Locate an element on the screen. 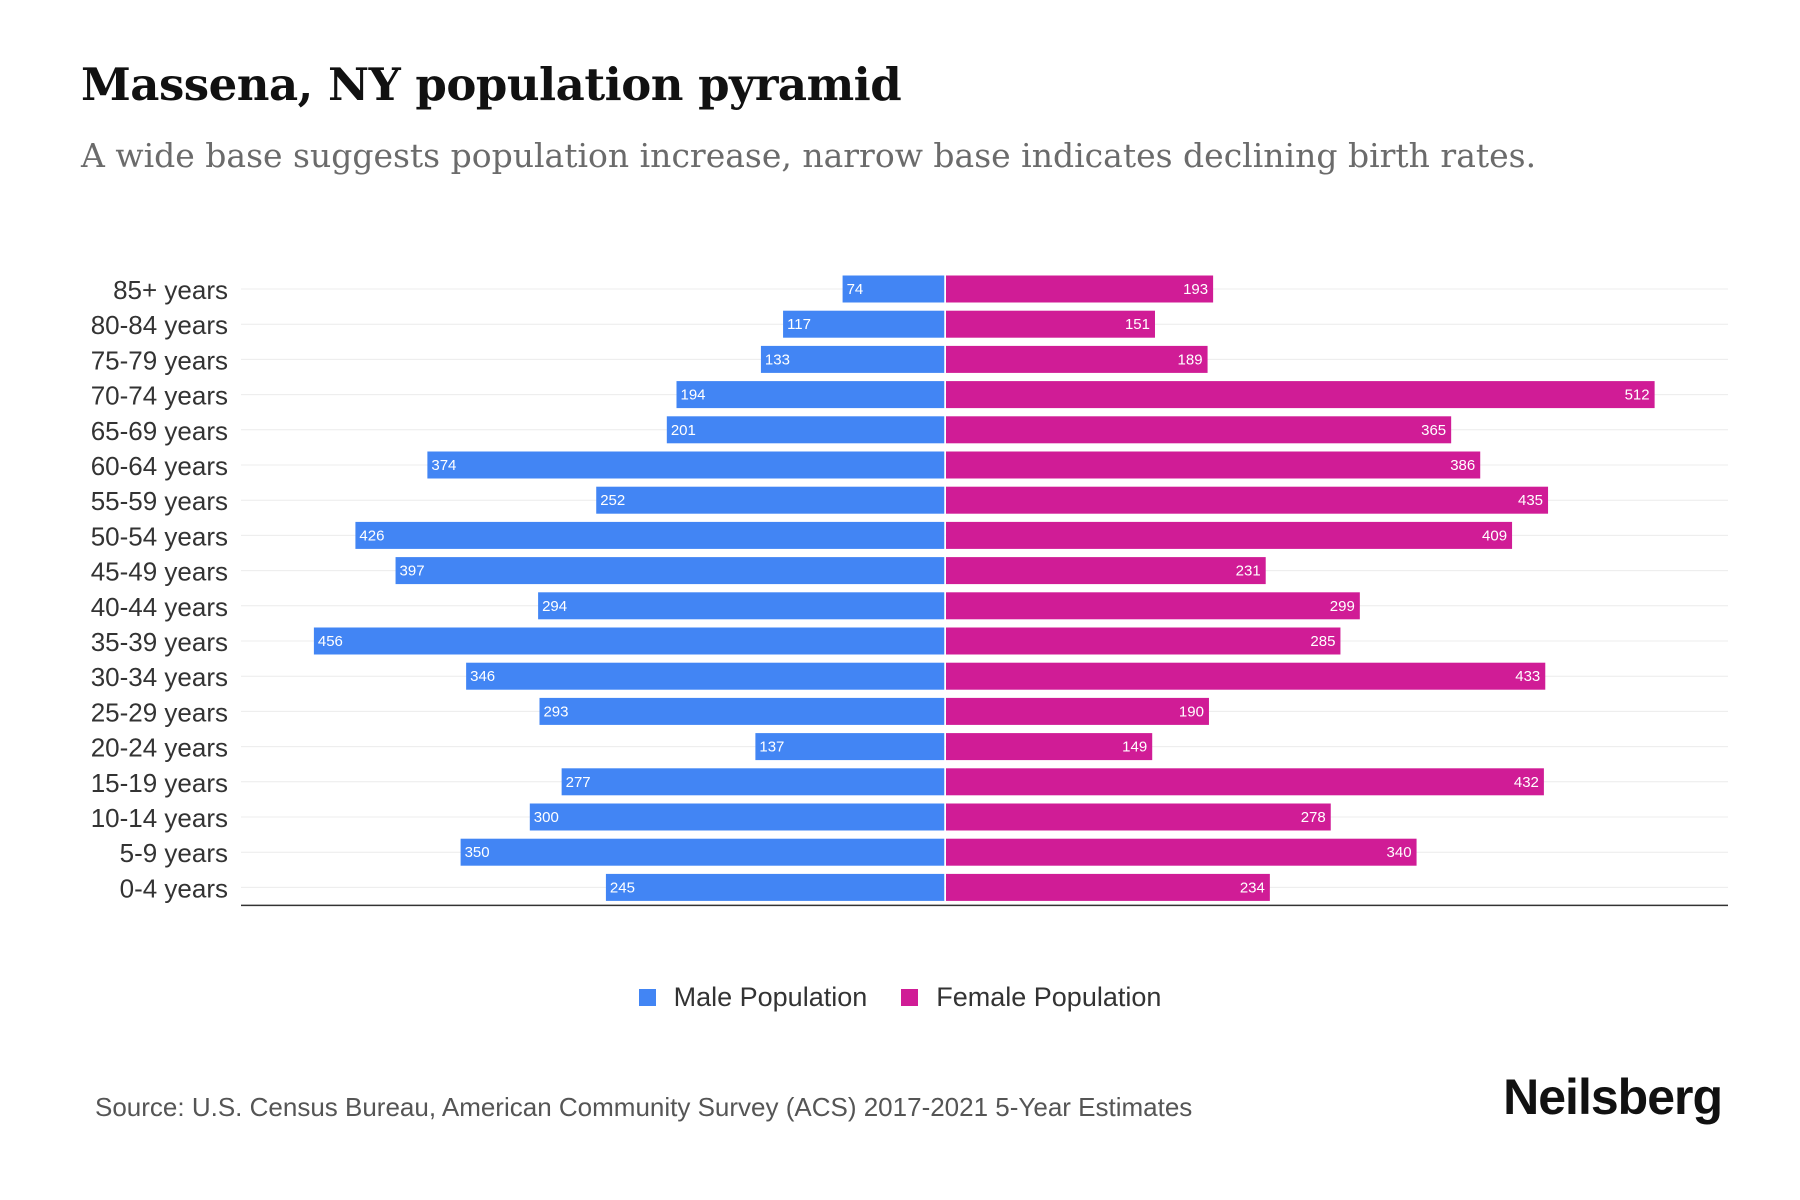 The width and height of the screenshot is (1800, 1200). category-label: 75-79 years is located at coordinates (159, 360).